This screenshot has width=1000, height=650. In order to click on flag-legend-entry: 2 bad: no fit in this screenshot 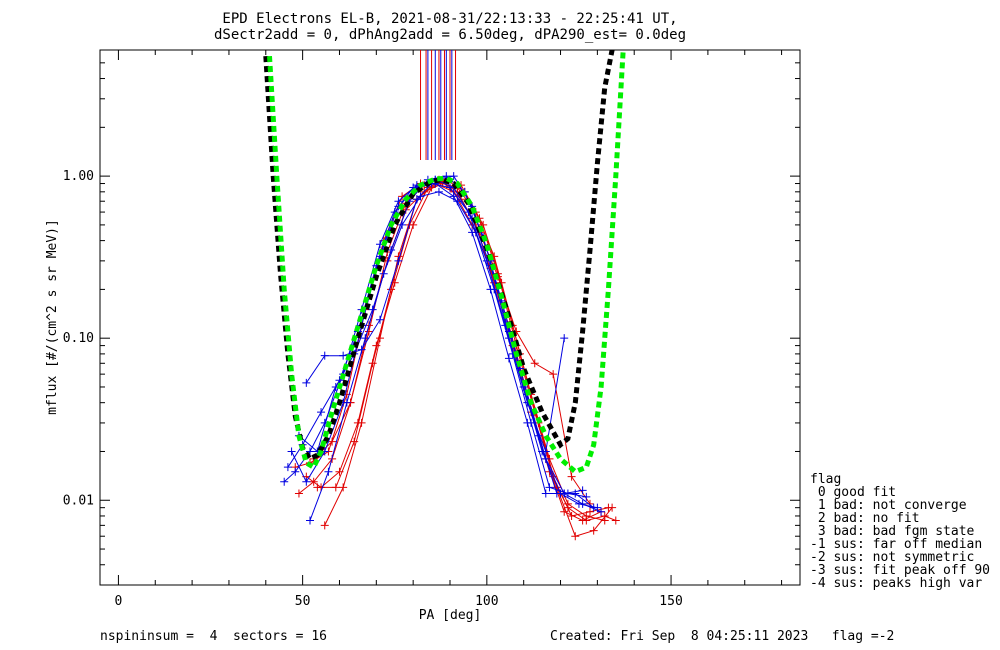, I will do `click(865, 518)`.